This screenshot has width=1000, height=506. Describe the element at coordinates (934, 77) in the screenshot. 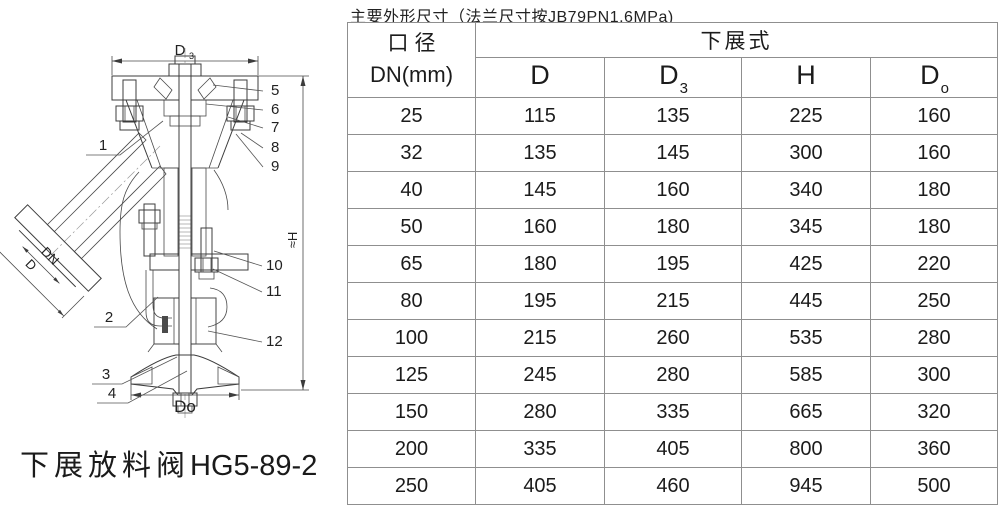

I see `header-col-do: Do` at that location.